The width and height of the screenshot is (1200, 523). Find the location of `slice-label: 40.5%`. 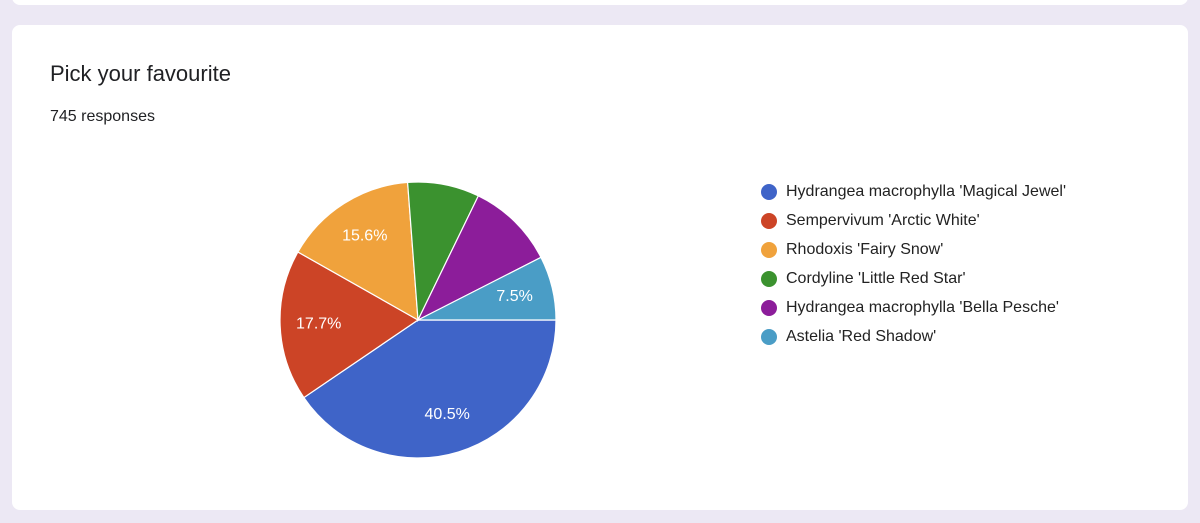

slice-label: 40.5% is located at coordinates (447, 414).